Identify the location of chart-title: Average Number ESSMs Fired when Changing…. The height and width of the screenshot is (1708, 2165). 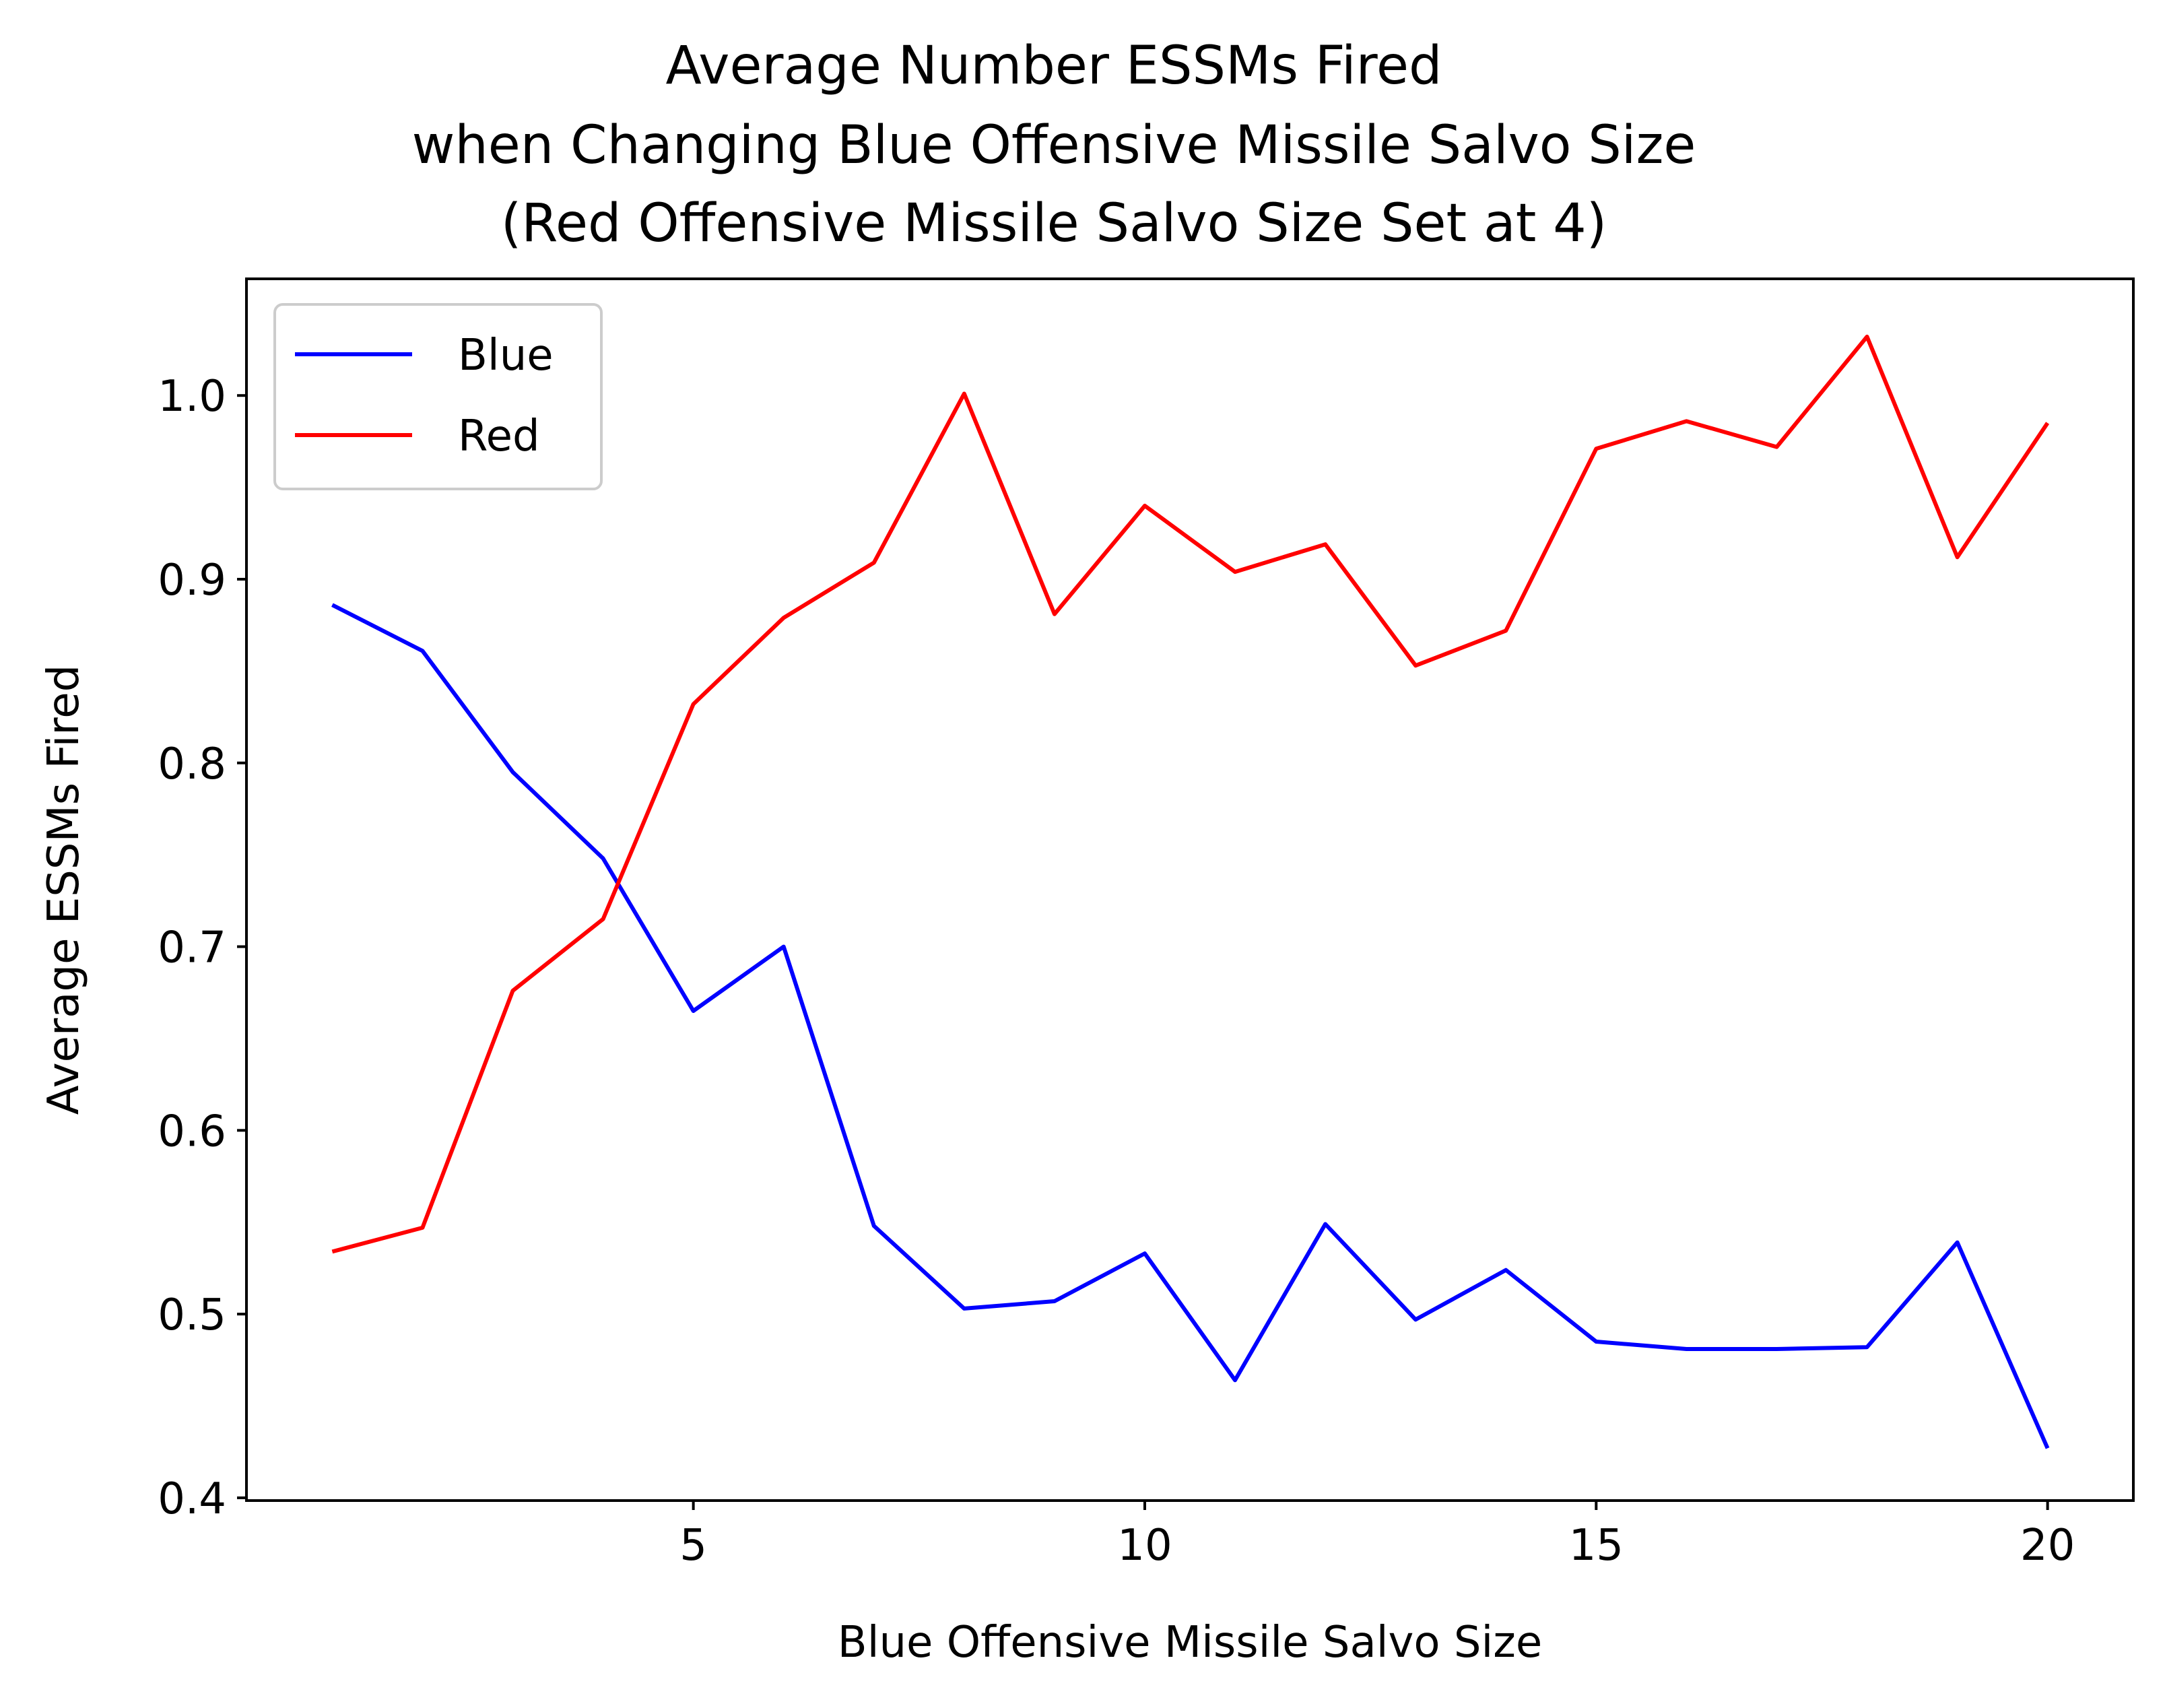
(1054, 145).